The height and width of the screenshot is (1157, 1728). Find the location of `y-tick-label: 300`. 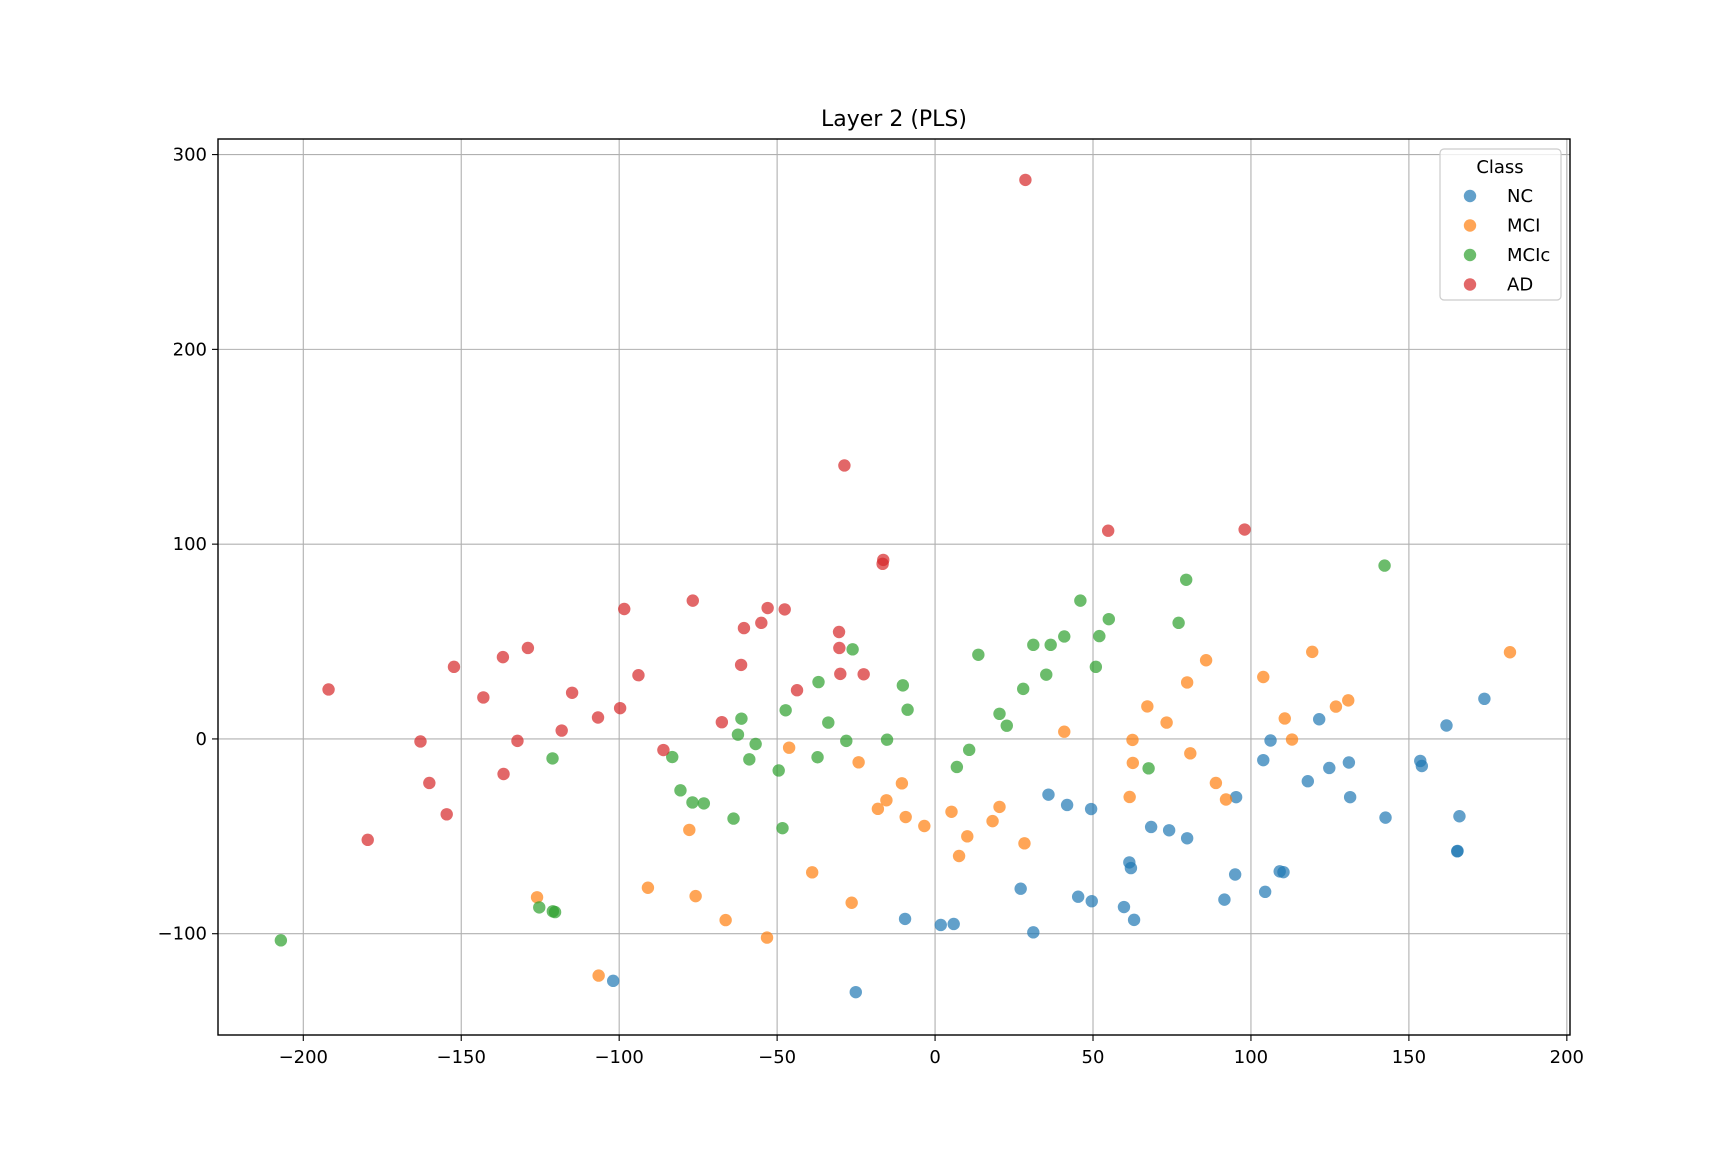

y-tick-label: 300 is located at coordinates (190, 155).